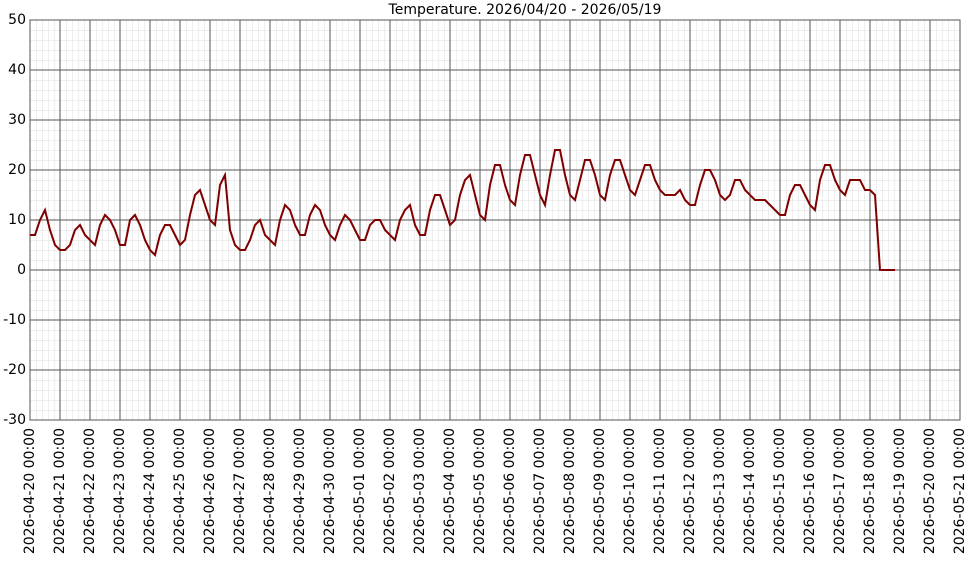 This screenshot has width=970, height=570. What do you see at coordinates (17, 20) in the screenshot?
I see `y-tick-label: 50` at bounding box center [17, 20].